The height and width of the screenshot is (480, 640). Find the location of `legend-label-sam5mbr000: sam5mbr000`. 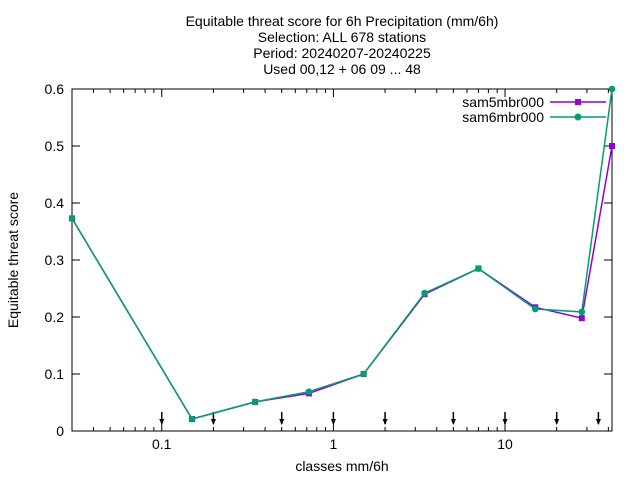

legend-label-sam5mbr000: sam5mbr000 is located at coordinates (503, 102).